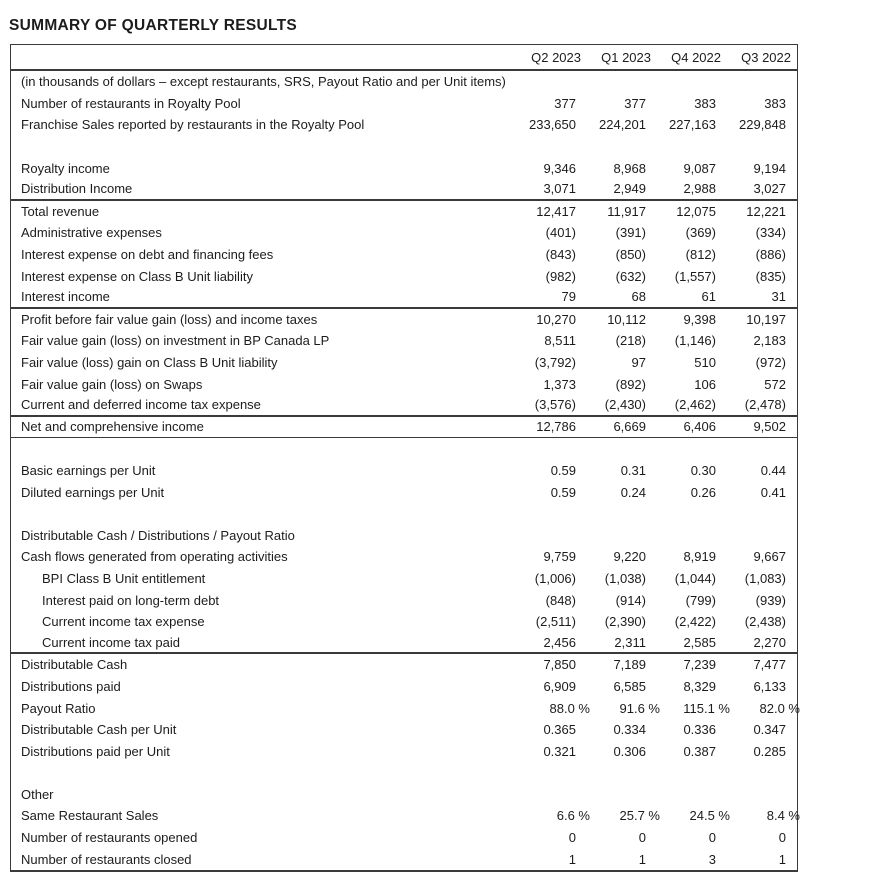  I want to click on table-row: Total revenue 12,417 11,917 12,075 12,221, so click(404, 212).